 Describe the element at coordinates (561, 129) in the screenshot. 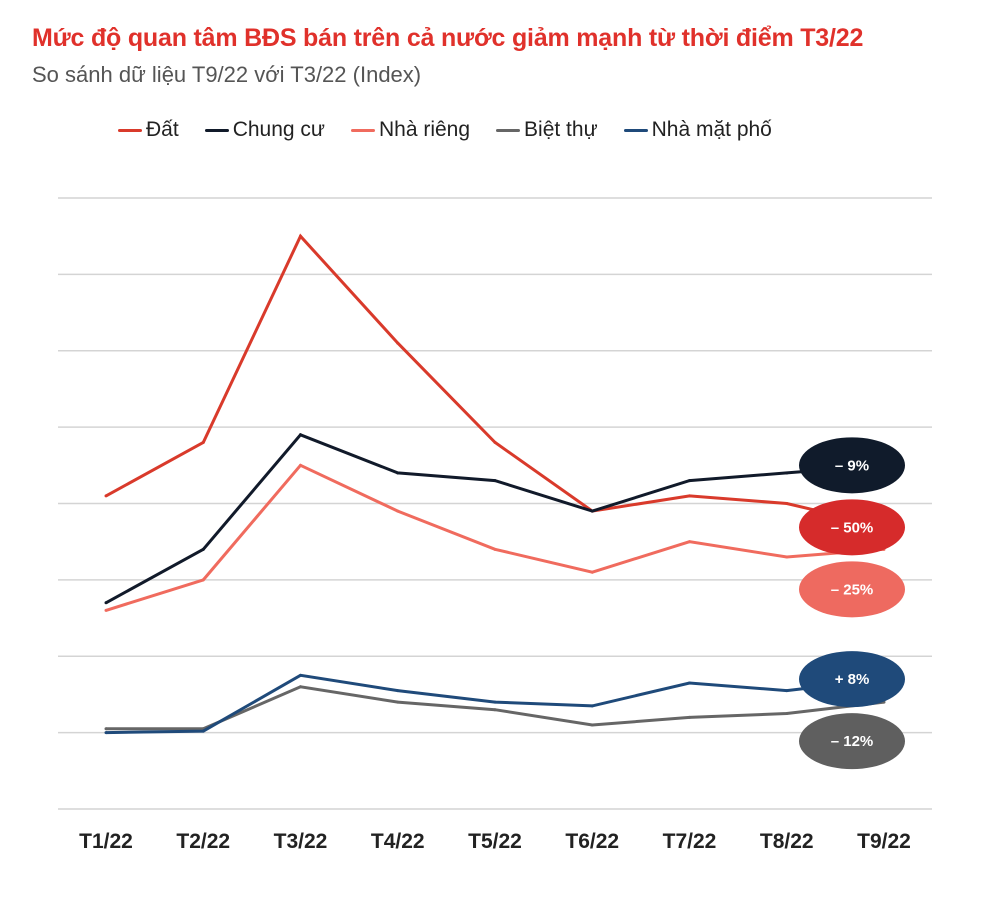

I see `legend-label-biet-thu: Biệt thự` at that location.